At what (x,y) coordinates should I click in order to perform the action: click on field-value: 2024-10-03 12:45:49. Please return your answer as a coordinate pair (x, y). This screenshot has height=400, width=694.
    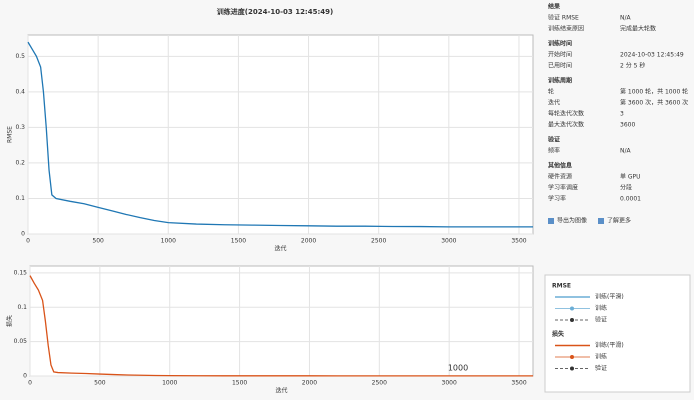
    Looking at the image, I should click on (652, 55).